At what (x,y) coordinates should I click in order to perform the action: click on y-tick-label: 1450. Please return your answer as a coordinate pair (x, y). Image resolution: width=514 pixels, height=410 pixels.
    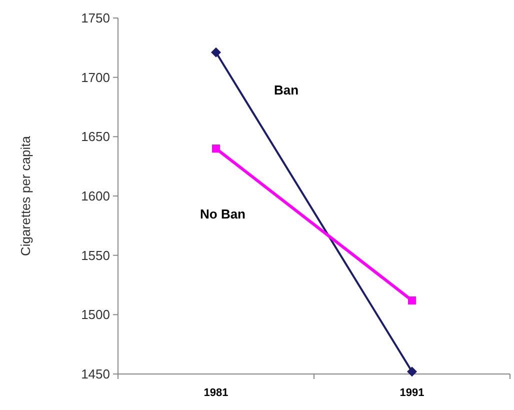
    Looking at the image, I should click on (95, 374).